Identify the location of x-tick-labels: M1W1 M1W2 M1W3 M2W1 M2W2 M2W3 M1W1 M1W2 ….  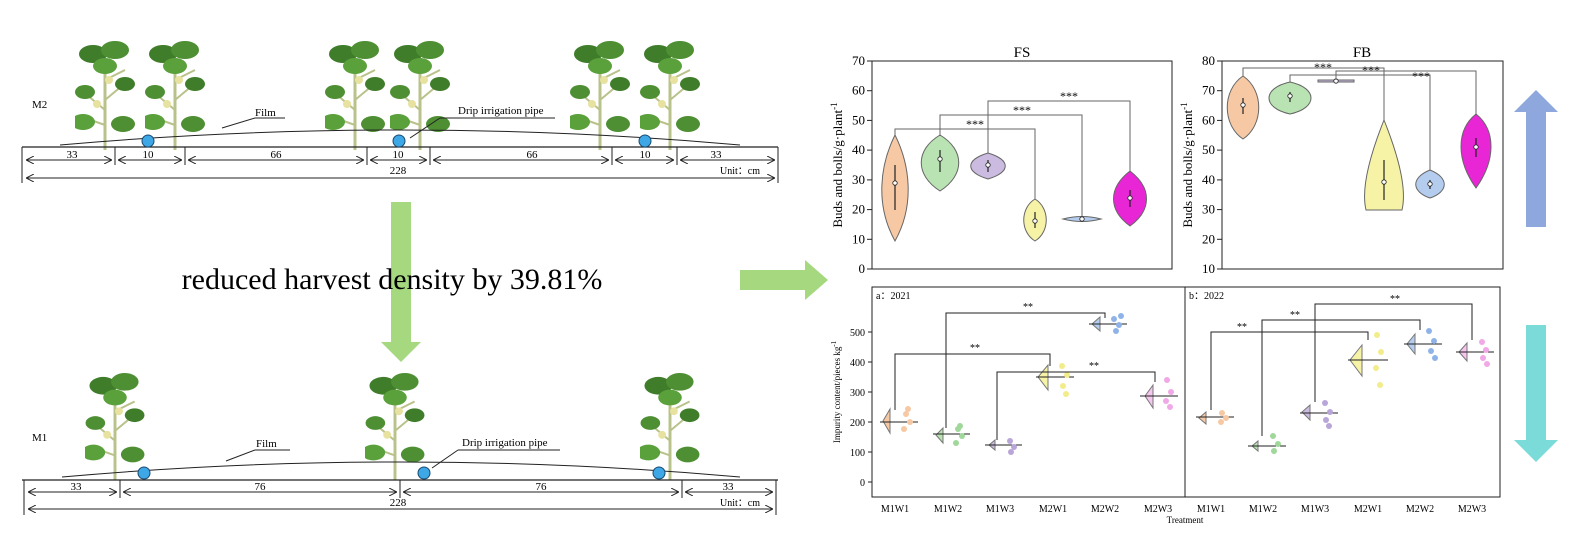
(1183, 509).